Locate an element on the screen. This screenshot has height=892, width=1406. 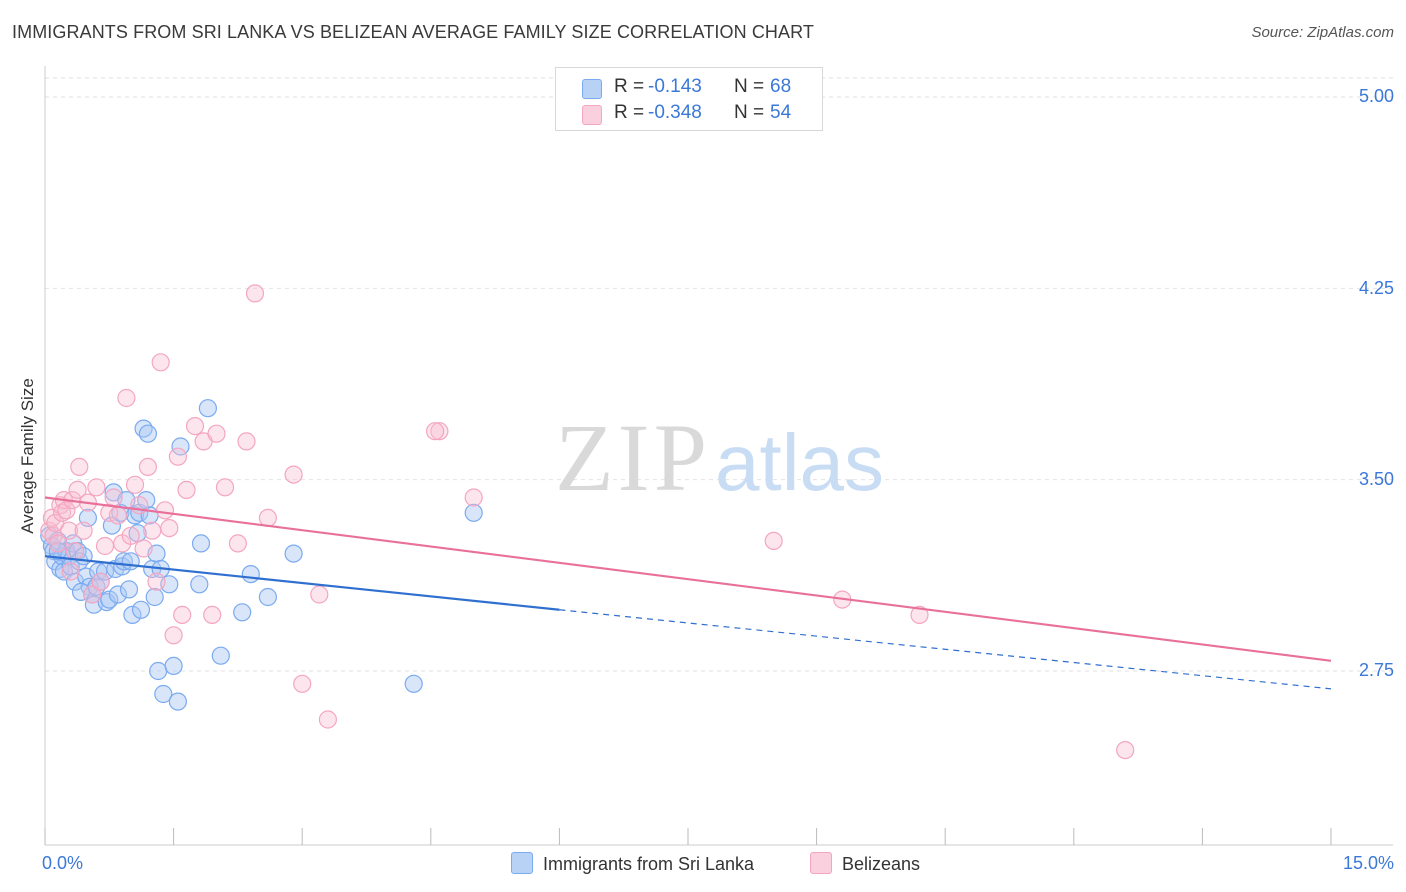
y-tick-label: 4.25 is located at coordinates (1376, 288).